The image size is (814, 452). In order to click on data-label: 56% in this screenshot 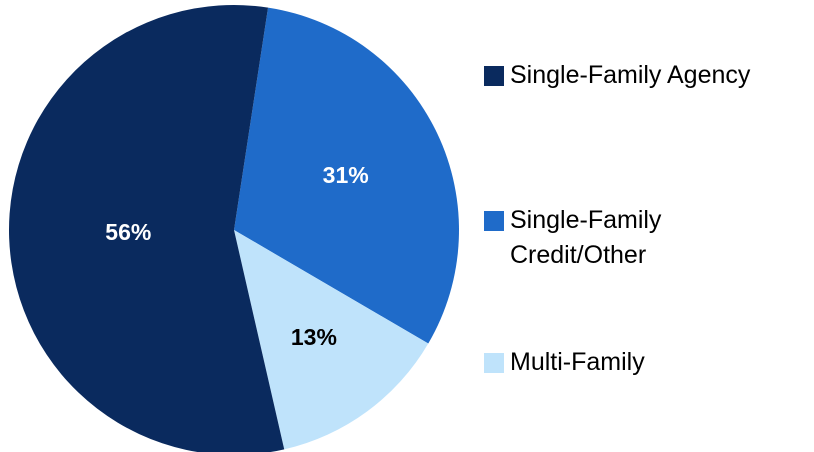, I will do `click(128, 232)`.